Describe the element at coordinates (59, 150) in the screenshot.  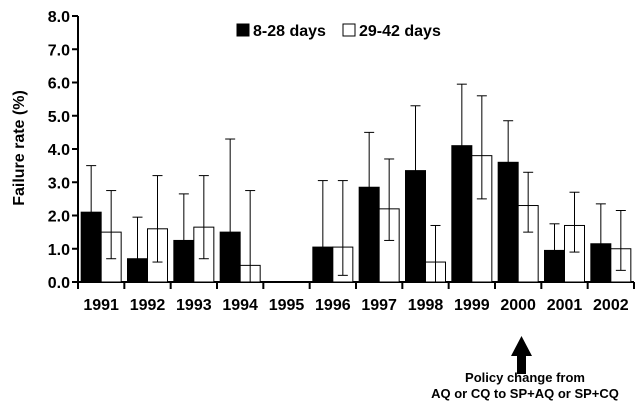
I see `y-tick-label: 4.0` at that location.